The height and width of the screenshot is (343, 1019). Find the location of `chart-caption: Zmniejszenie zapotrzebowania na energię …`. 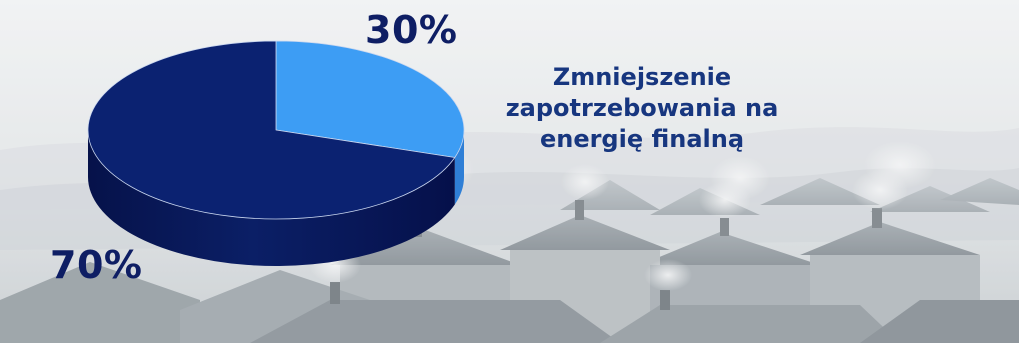

chart-caption: Zmniejszenie zapotrzebowania na energię … is located at coordinates (642, 108).